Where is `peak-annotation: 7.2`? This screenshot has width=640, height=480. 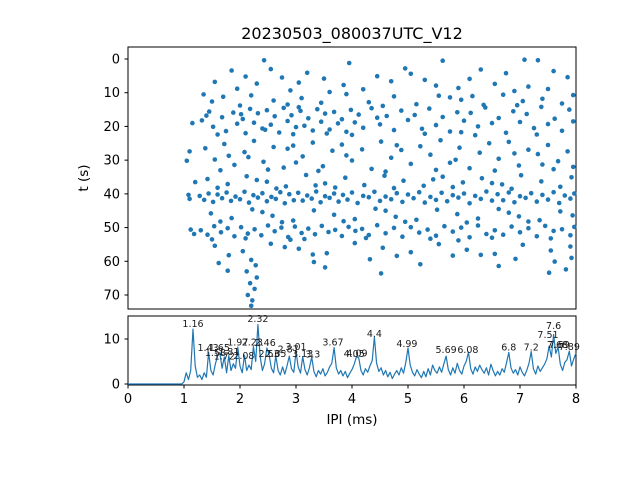
peak-annotation: 7.2 is located at coordinates (531, 348).